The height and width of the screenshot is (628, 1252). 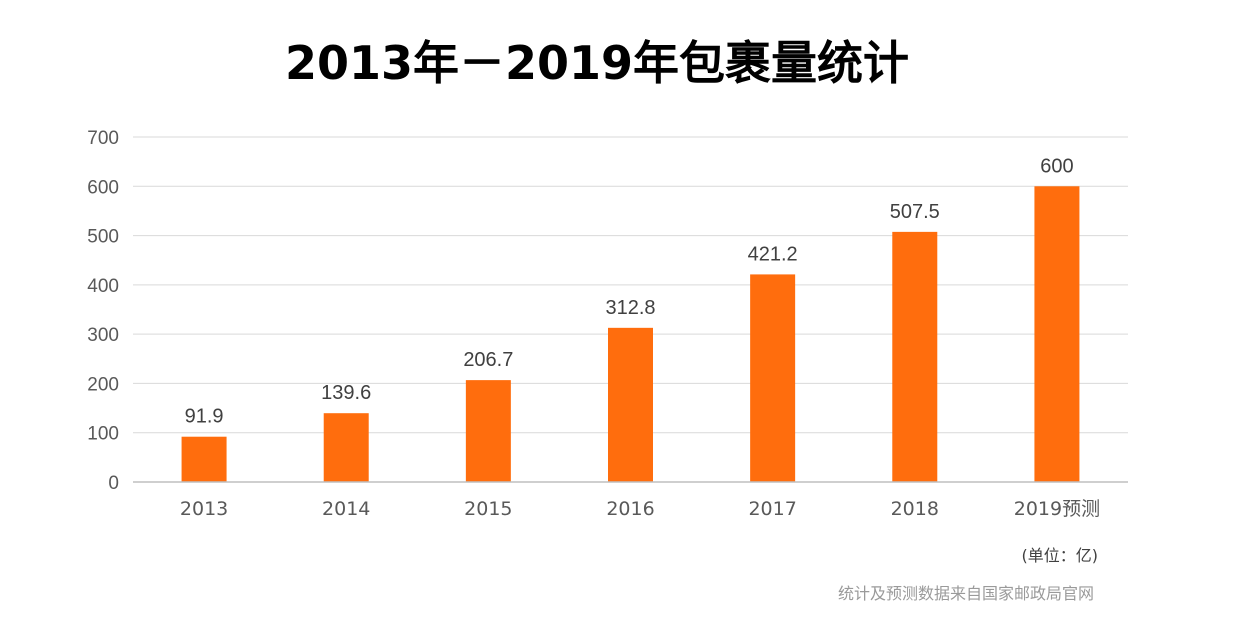 What do you see at coordinates (346, 509) in the screenshot?
I see `x-category-label: 2014` at bounding box center [346, 509].